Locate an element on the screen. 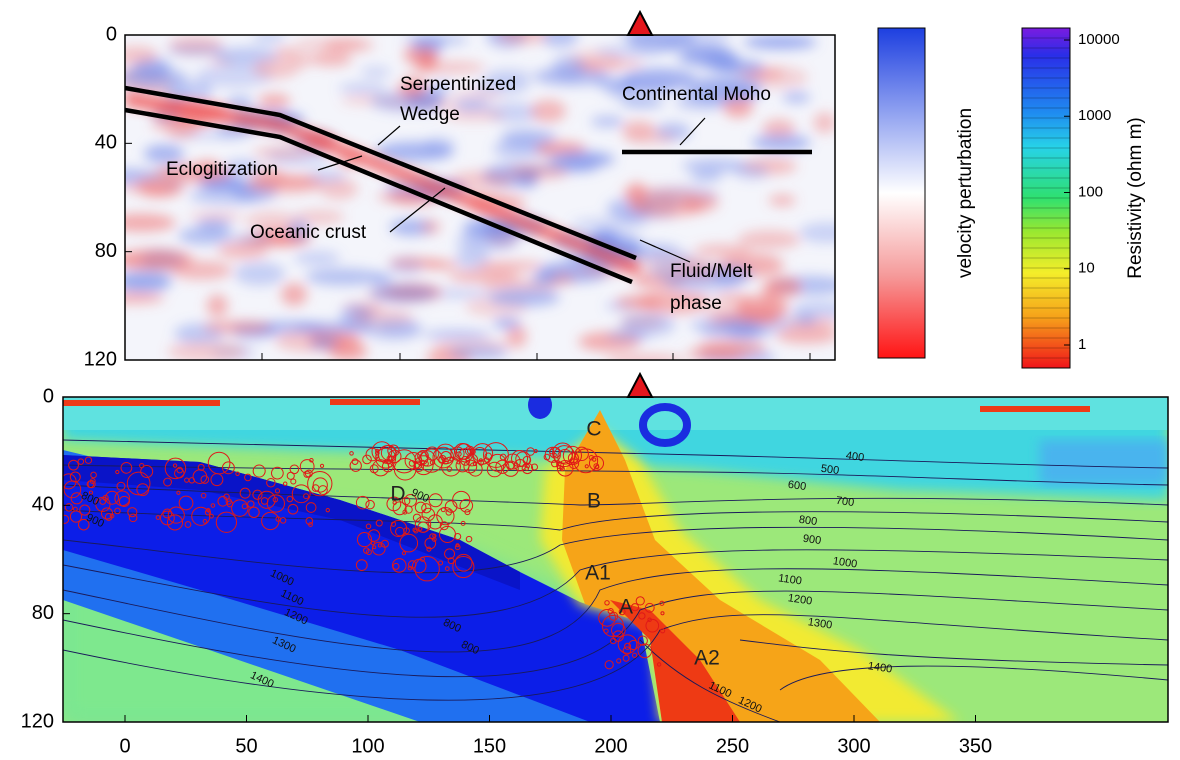 The width and height of the screenshot is (1180, 760). annotation: Eclogitization is located at coordinates (222, 169).